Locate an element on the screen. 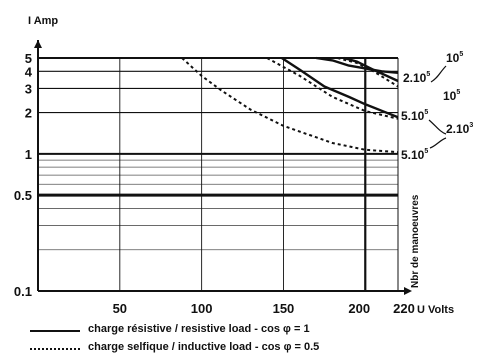 This screenshot has width=481, height=362. curve-annotations: 105 2.105 105 5.105 2.103 5.105 is located at coordinates (437, 106).